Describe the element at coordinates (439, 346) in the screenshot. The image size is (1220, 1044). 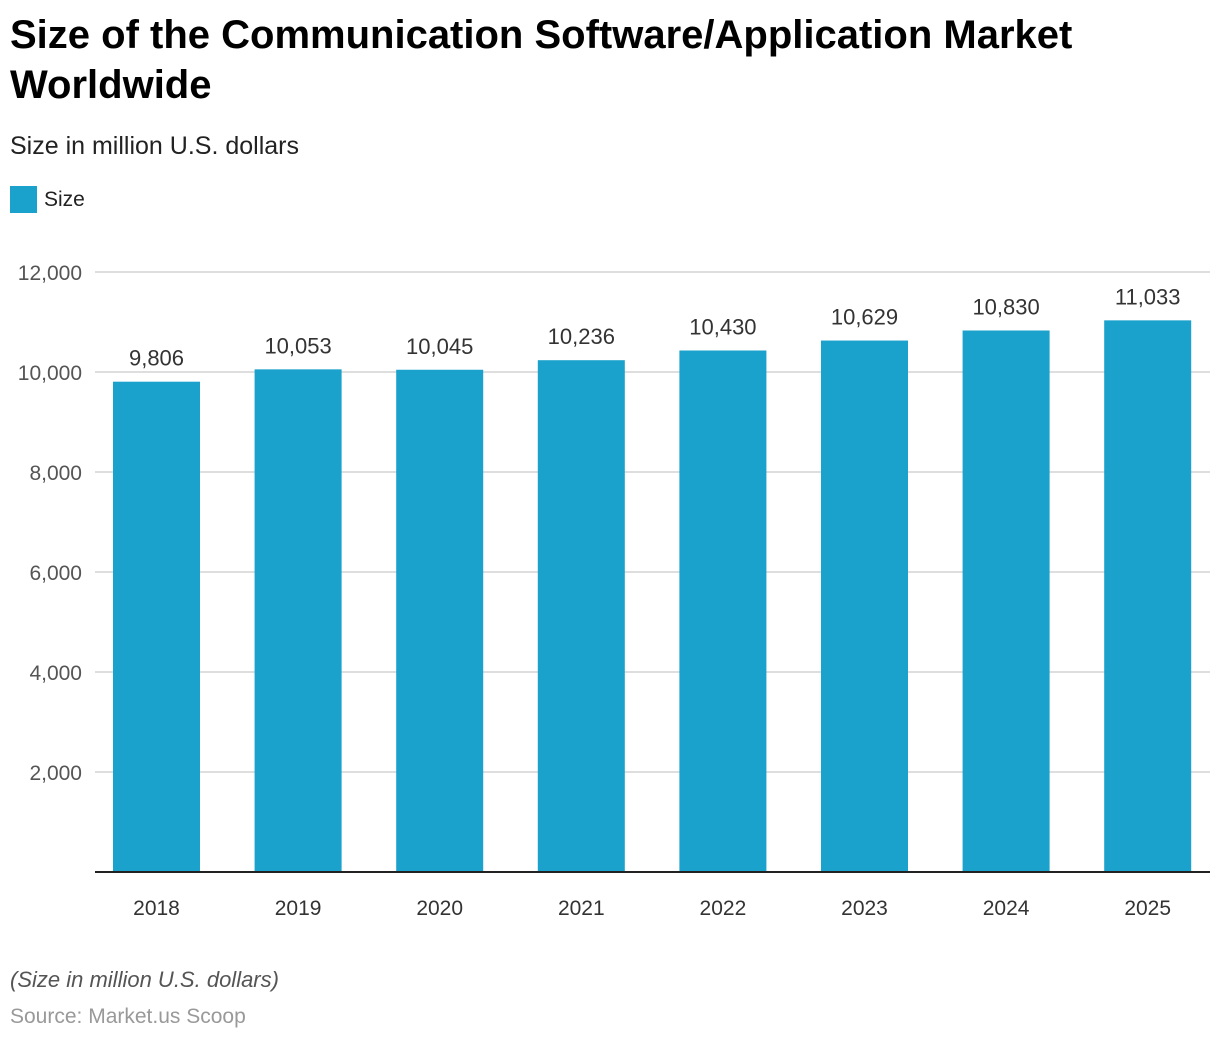
I see `data-label: 10,045` at that location.